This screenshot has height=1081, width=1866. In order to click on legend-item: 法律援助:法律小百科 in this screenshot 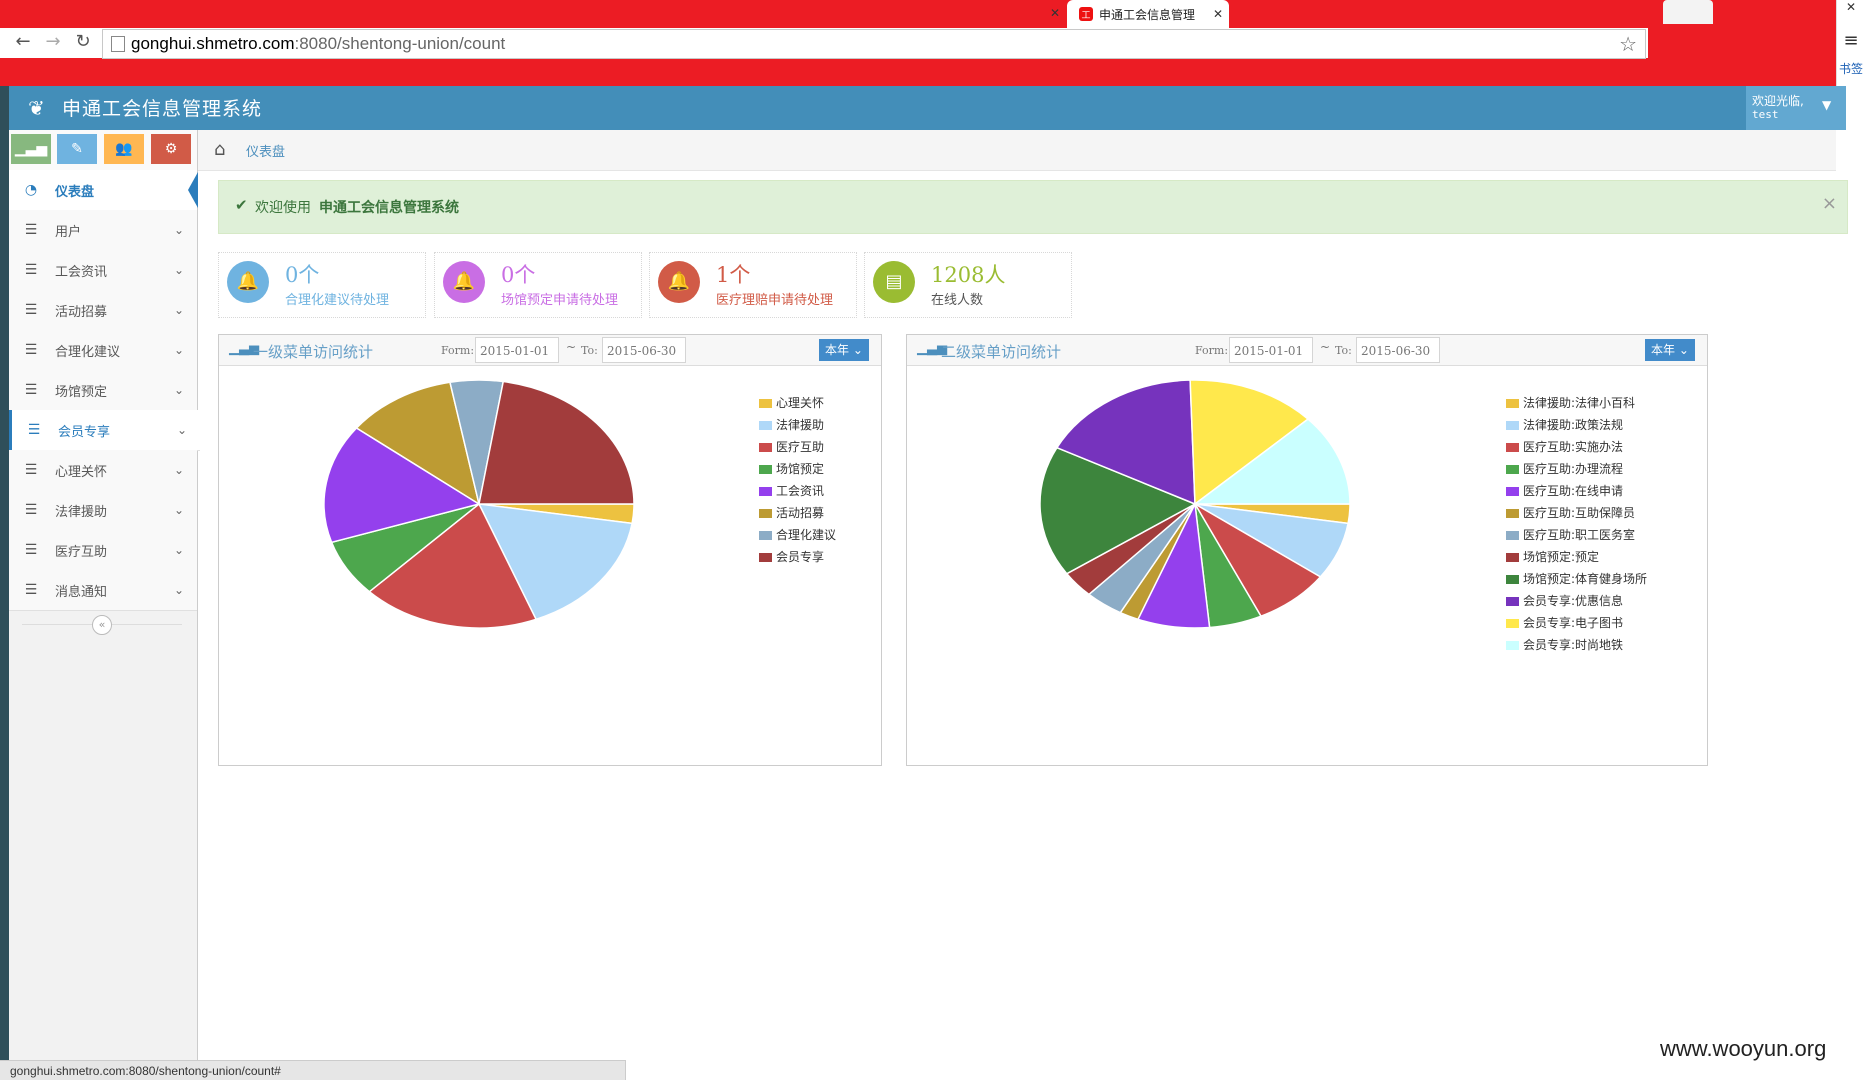, I will do `click(1570, 403)`.